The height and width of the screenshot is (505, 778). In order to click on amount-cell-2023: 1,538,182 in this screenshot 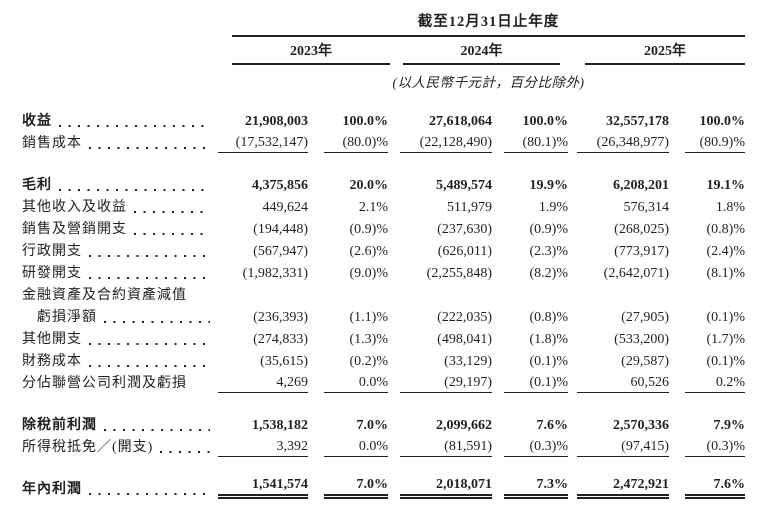, I will do `click(280, 425)`.